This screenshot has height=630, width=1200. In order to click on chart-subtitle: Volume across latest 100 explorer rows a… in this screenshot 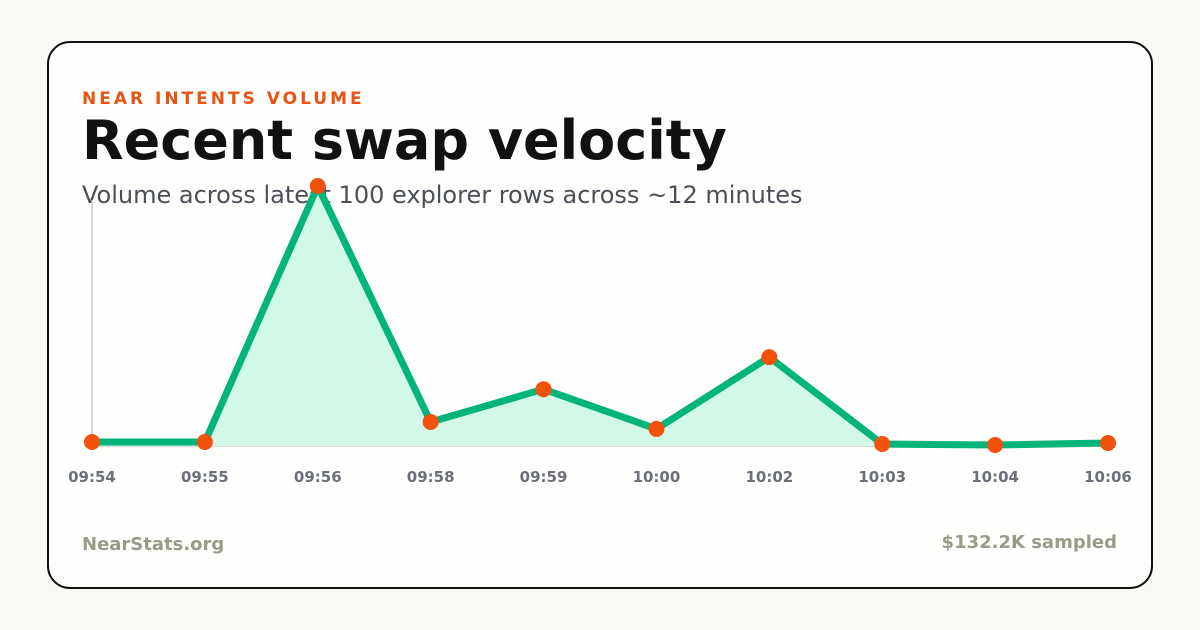, I will do `click(442, 195)`.